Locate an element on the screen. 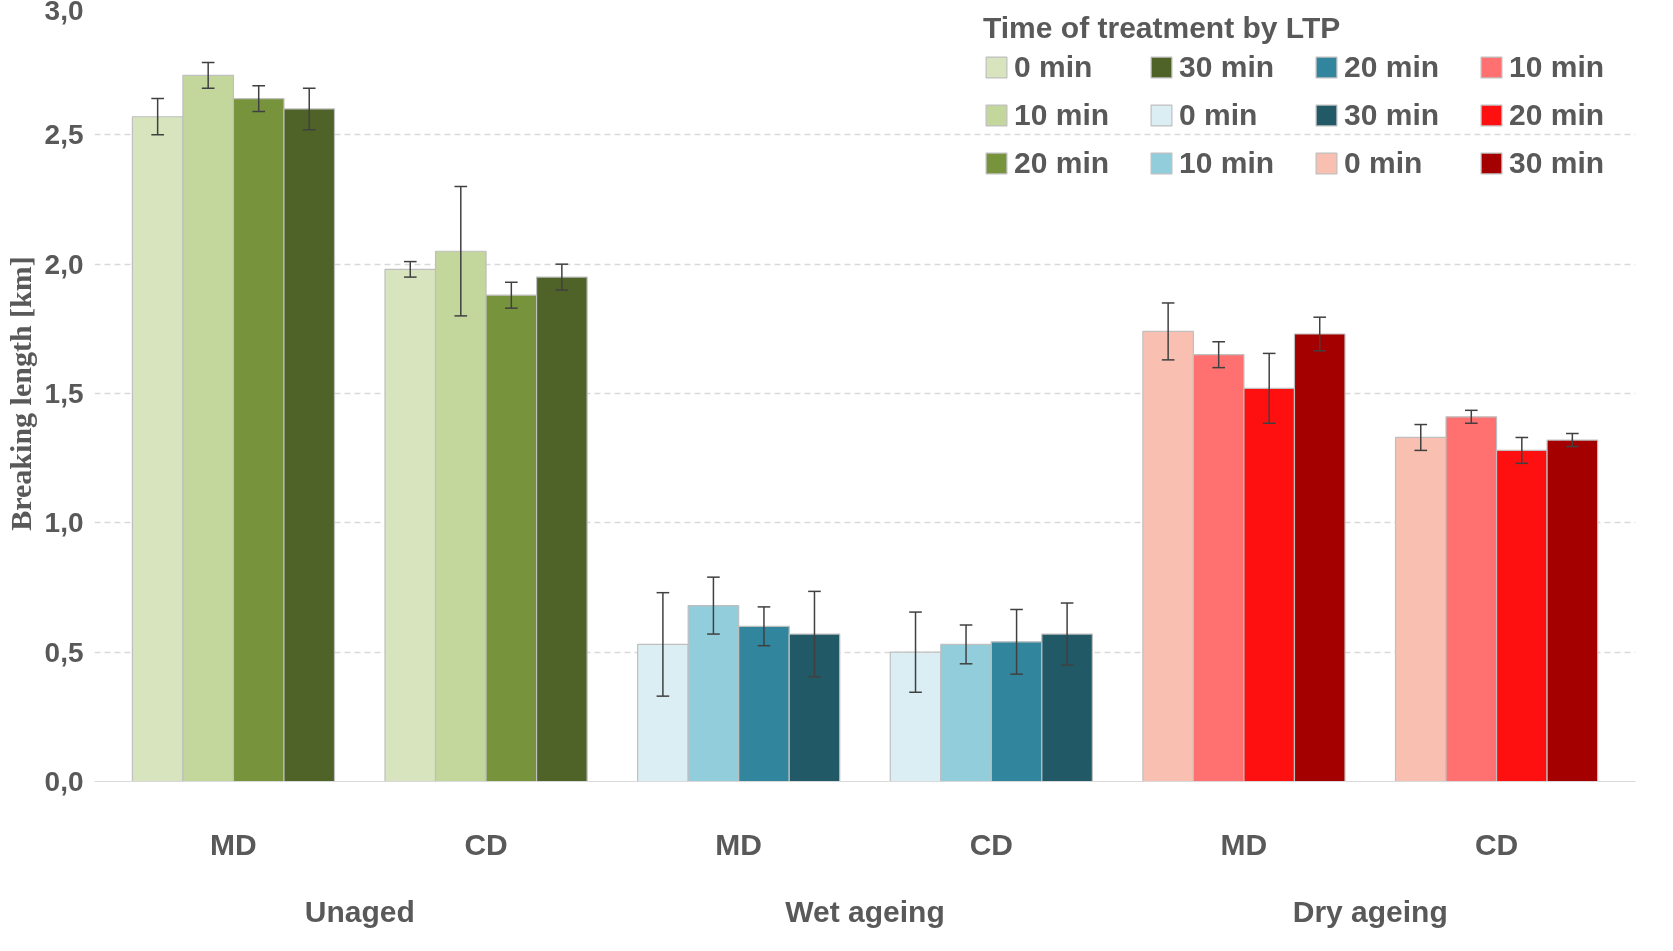 This screenshot has height=951, width=1673. y-axis-title: Breaking length [km] is located at coordinates (20, 393).